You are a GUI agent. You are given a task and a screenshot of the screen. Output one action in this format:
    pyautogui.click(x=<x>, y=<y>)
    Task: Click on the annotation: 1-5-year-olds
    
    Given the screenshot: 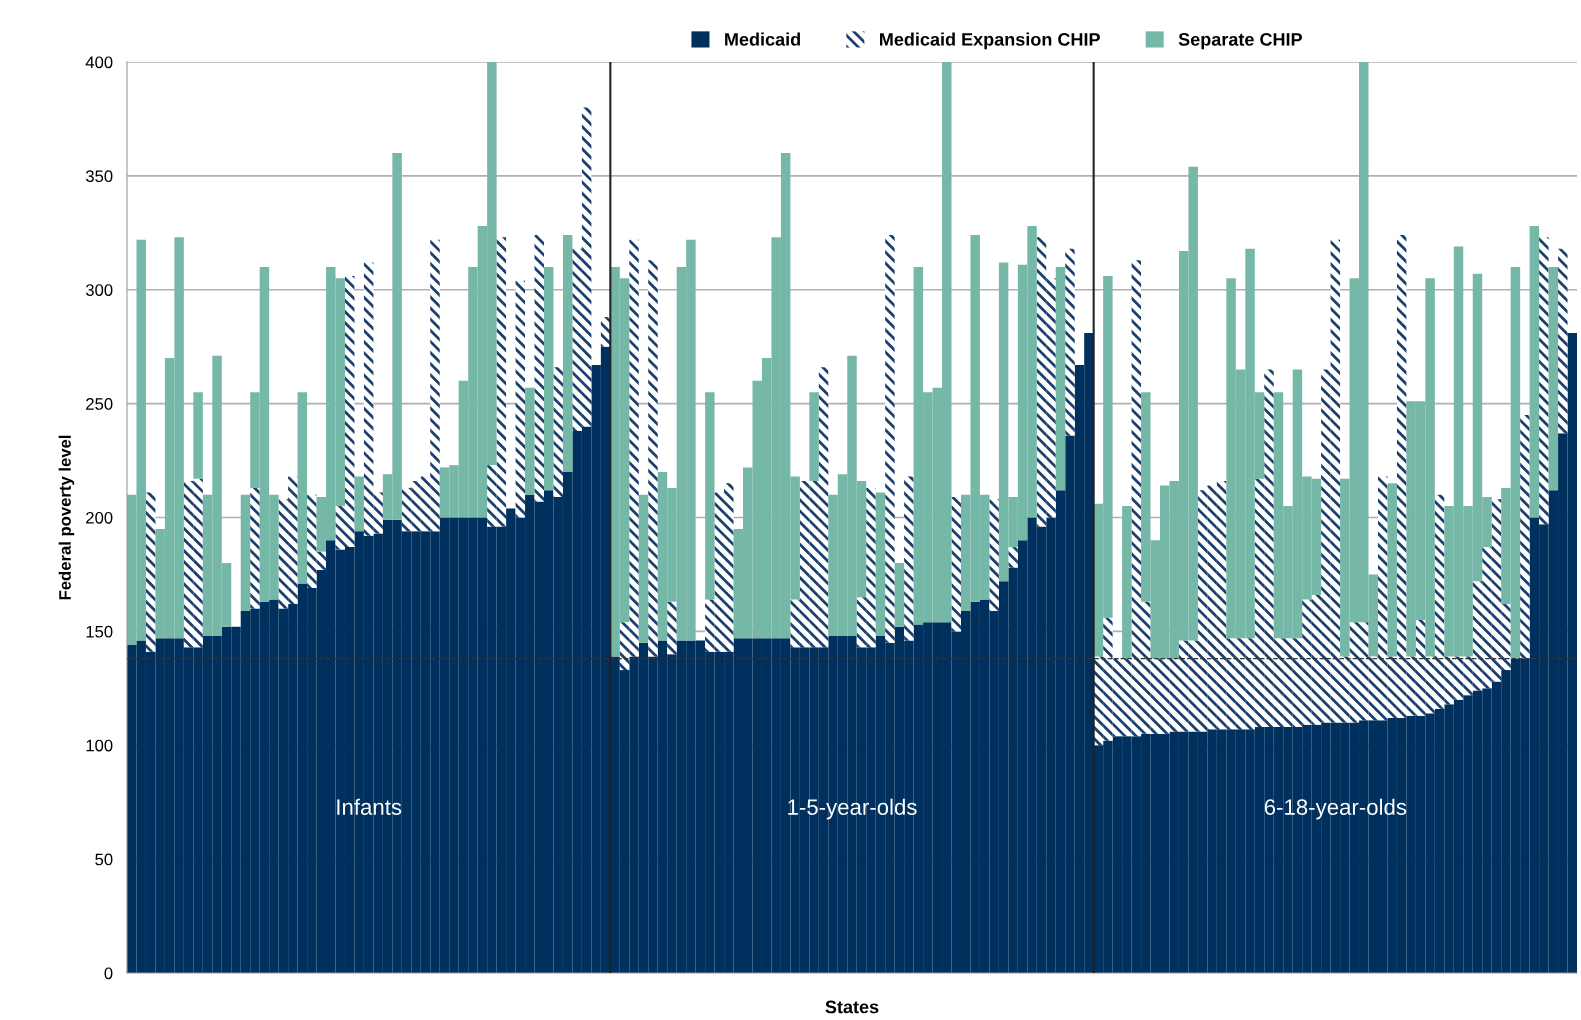 What is the action you would take?
    pyautogui.click(x=852, y=809)
    